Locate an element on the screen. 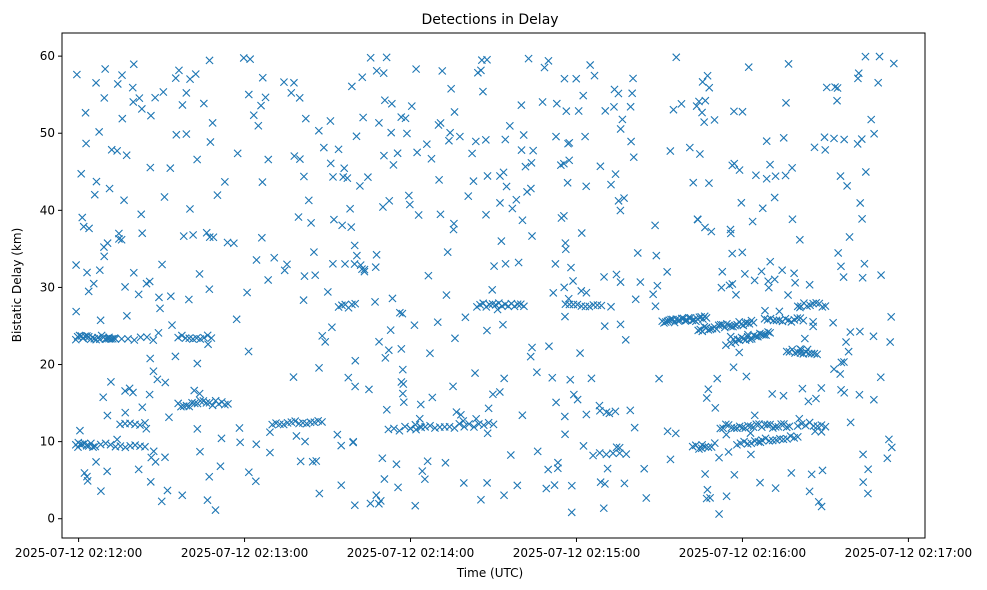 Image resolution: width=987 pixels, height=590 pixels. x-tick-label: 2025-07-12 02:14:00 is located at coordinates (410, 553).